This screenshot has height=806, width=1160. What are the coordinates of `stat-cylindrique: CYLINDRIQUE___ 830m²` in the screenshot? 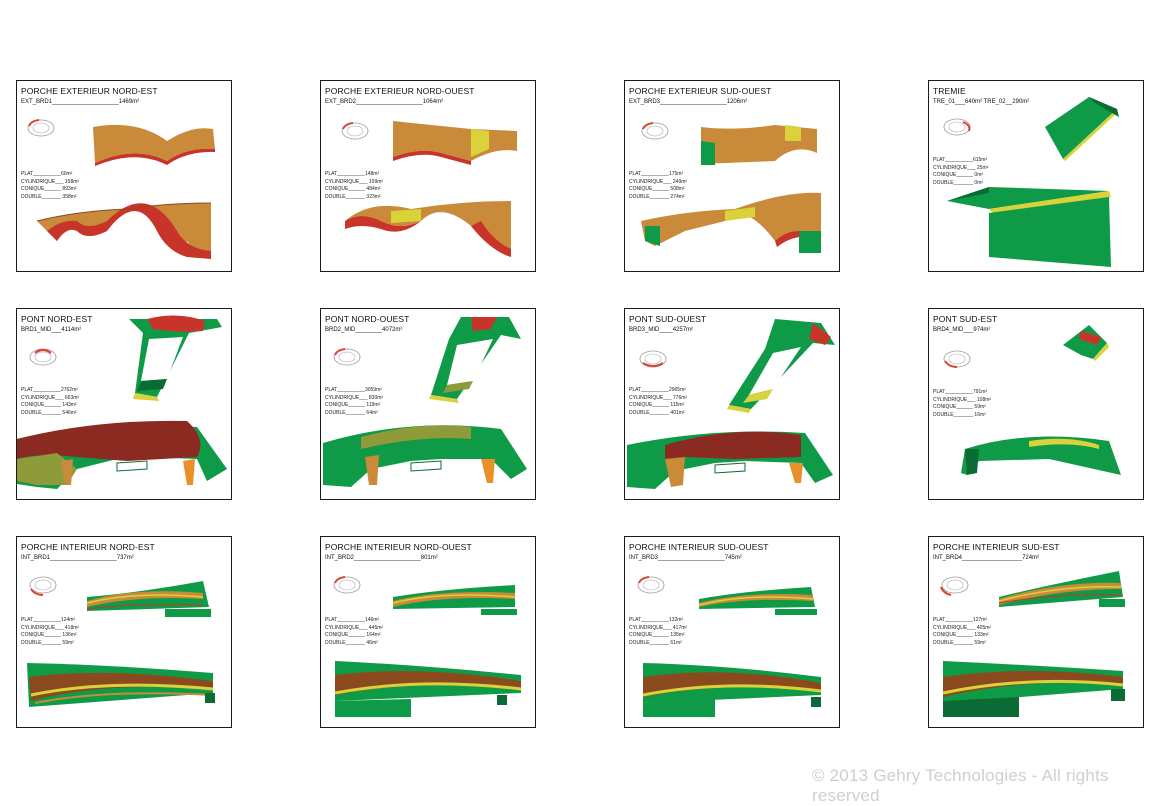 It's located at (354, 397).